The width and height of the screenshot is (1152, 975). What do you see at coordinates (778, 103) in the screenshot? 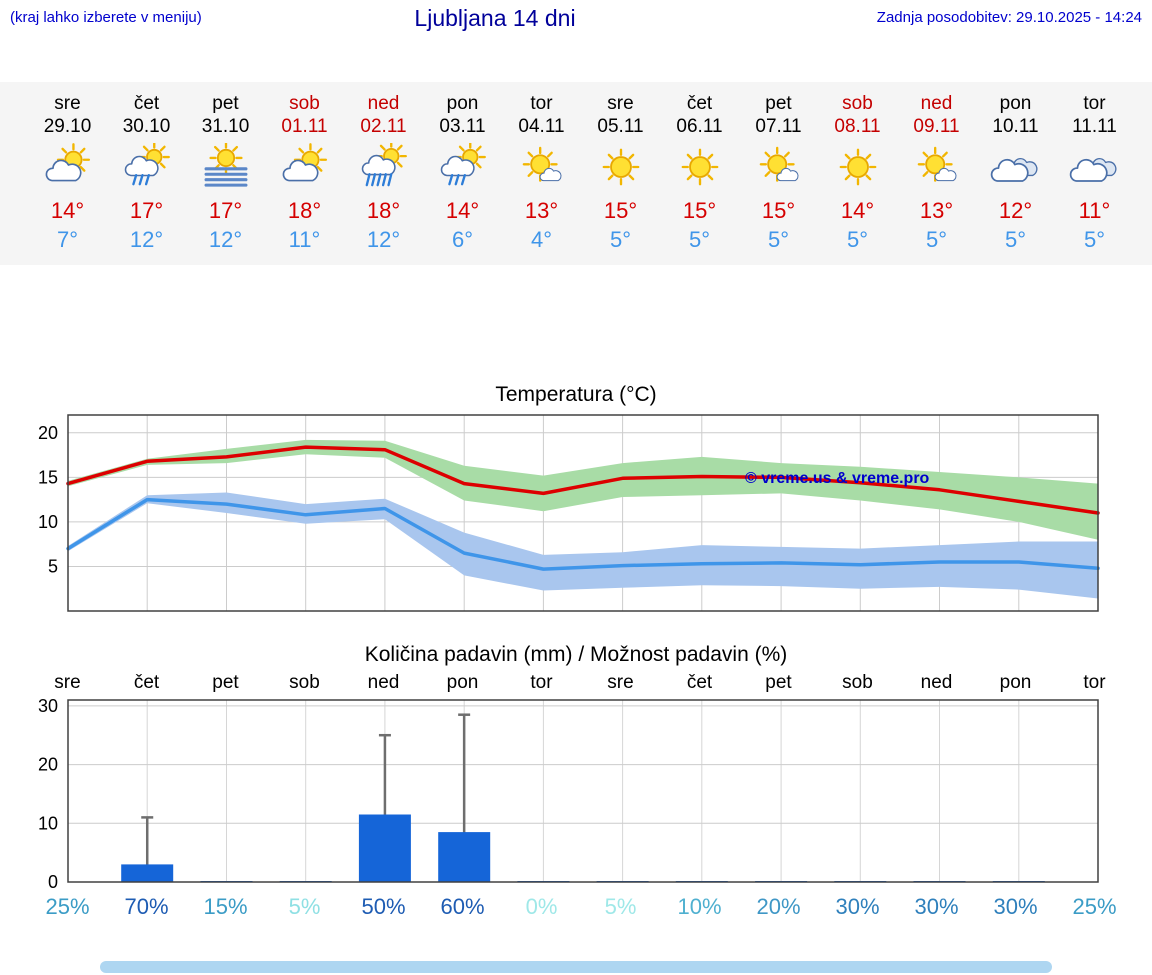
I see `day-name: pet` at bounding box center [778, 103].